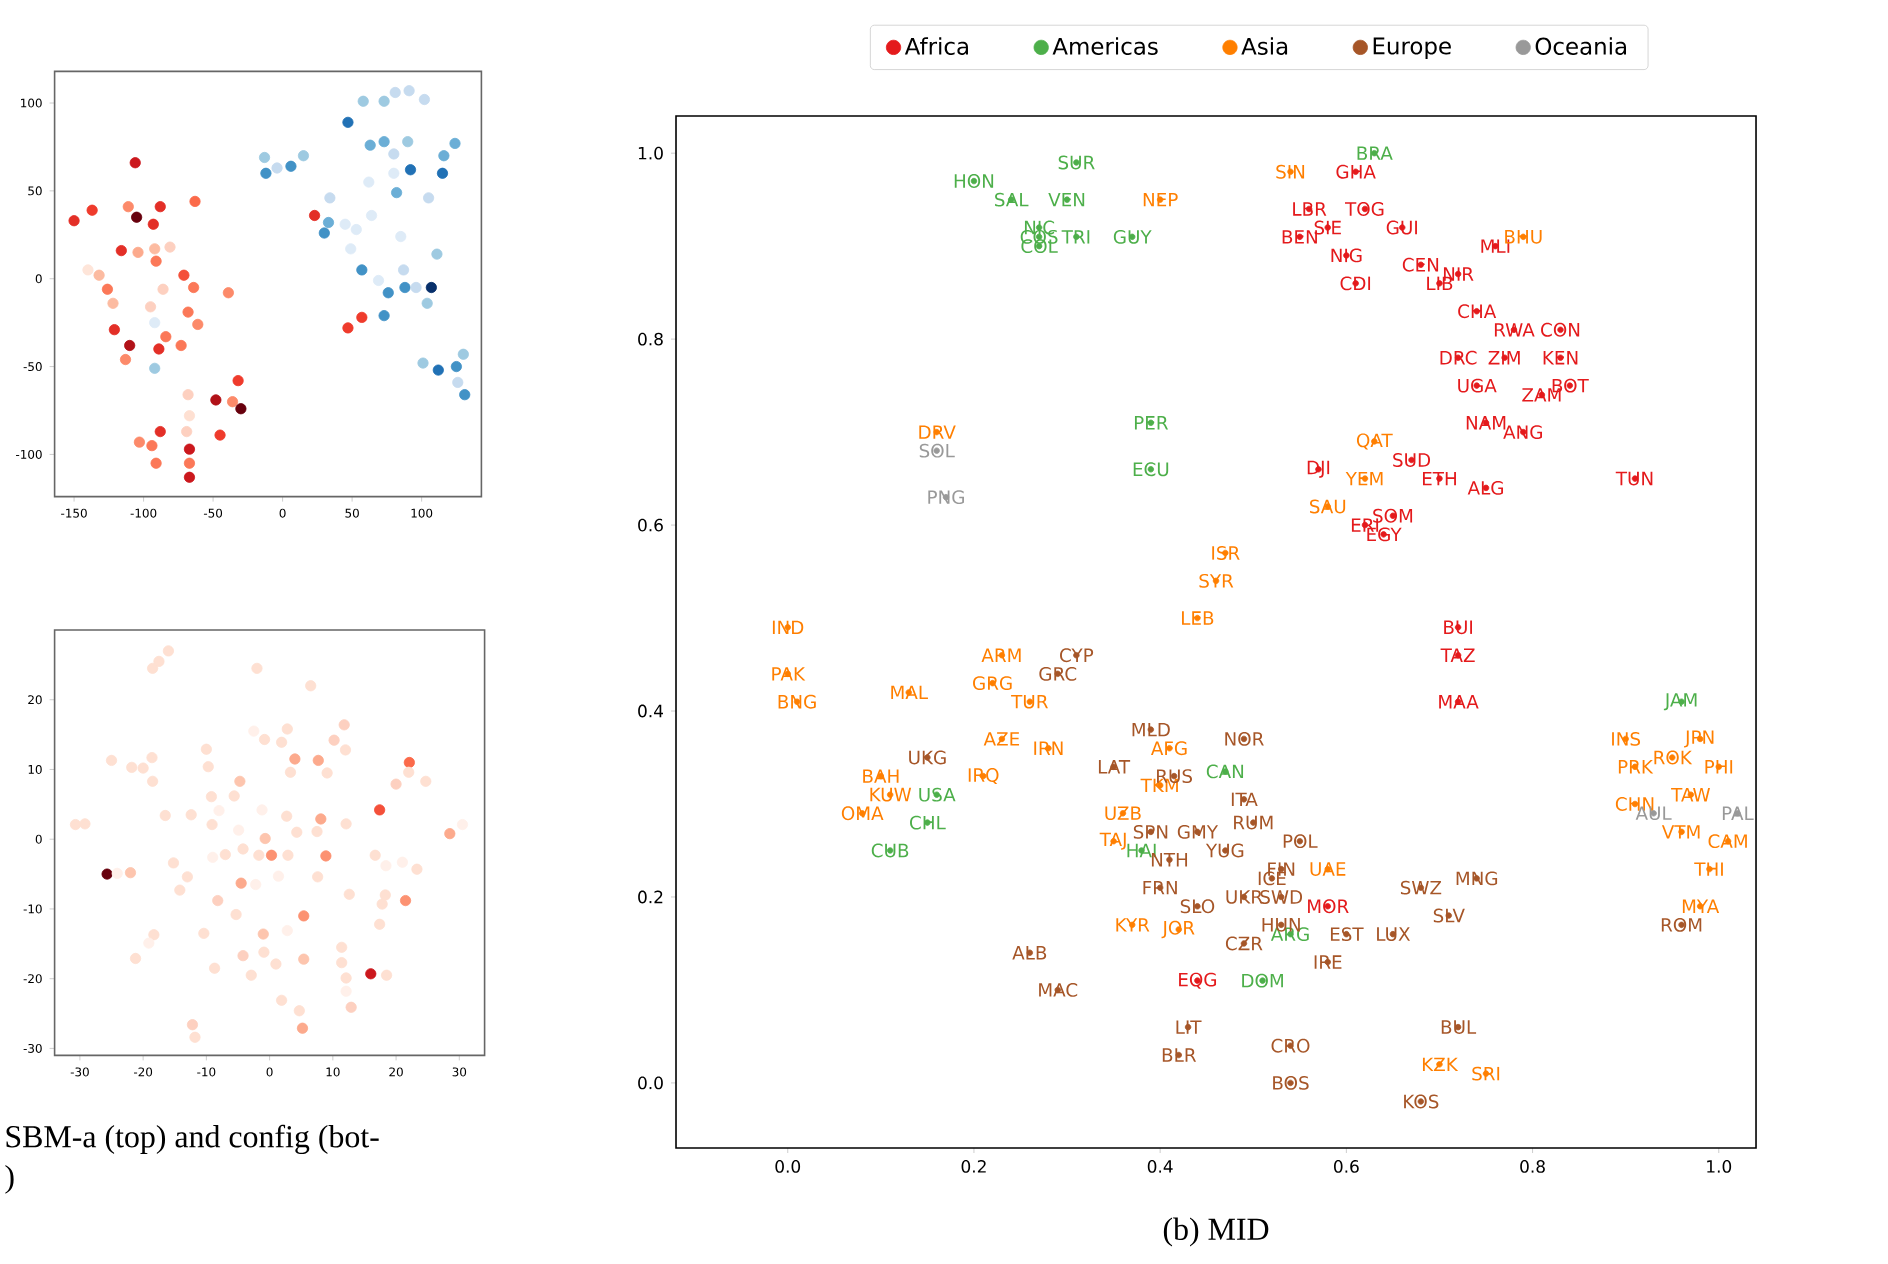 This screenshot has height=1264, width=1888. I want to click on data-label: ROM, so click(1681, 924).